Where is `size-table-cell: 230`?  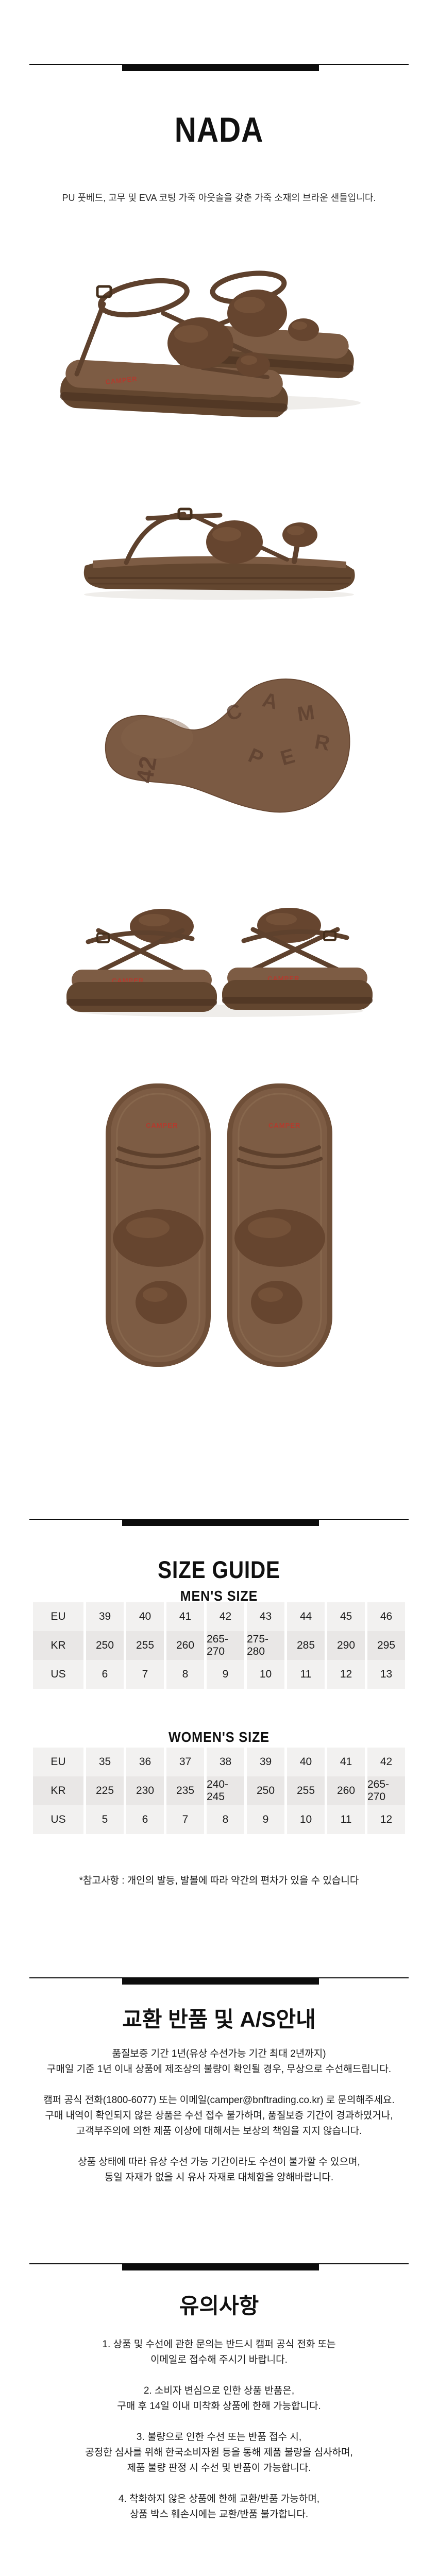 size-table-cell: 230 is located at coordinates (145, 1790).